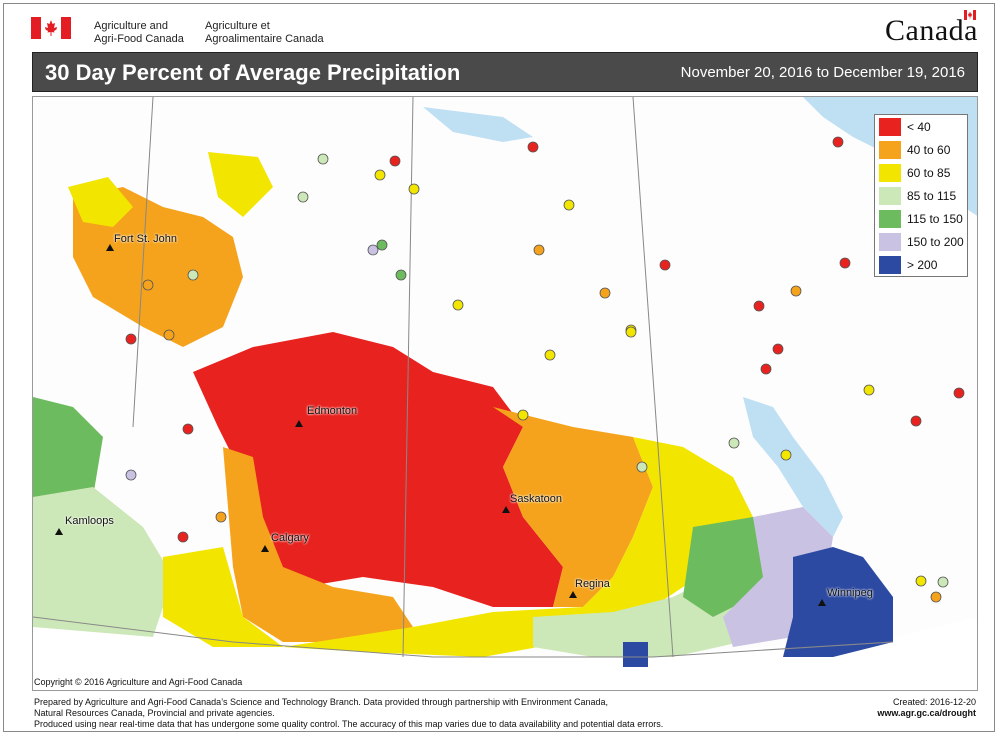 The width and height of the screenshot is (1000, 737). What do you see at coordinates (890, 127) in the screenshot?
I see `legend-swatch-lt40` at bounding box center [890, 127].